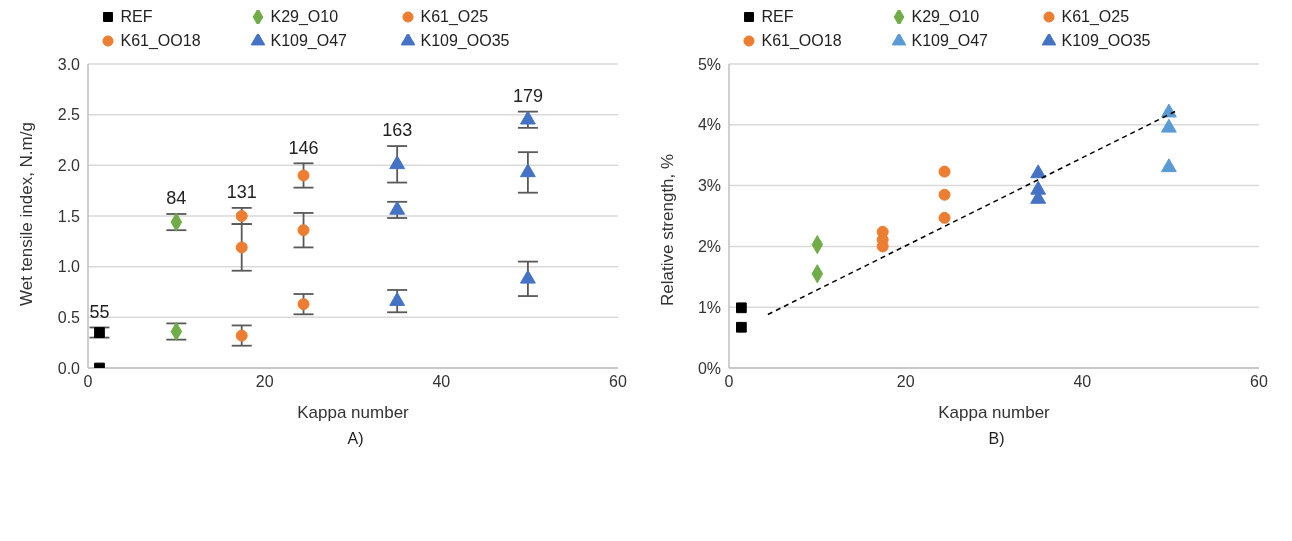  What do you see at coordinates (709, 186) in the screenshot?
I see `y-tick-label: 3%` at bounding box center [709, 186].